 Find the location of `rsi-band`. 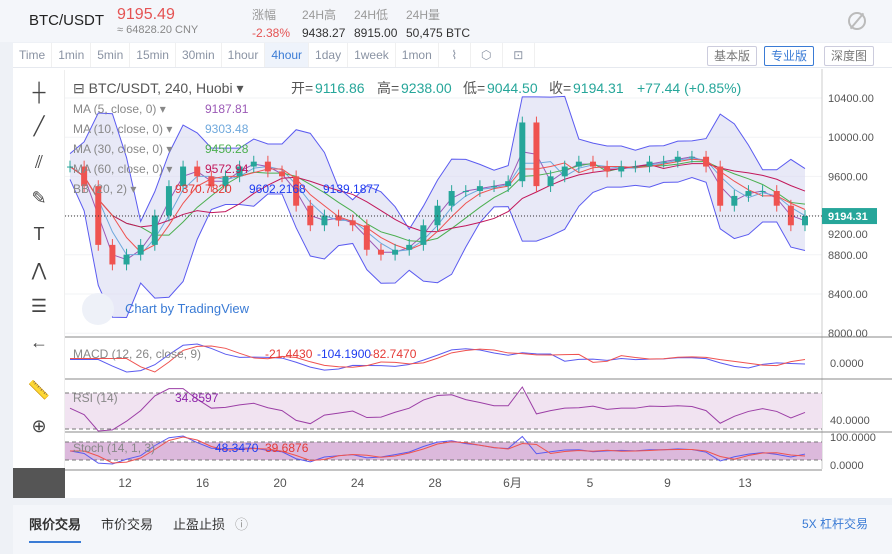

rsi-band is located at coordinates (443, 411).